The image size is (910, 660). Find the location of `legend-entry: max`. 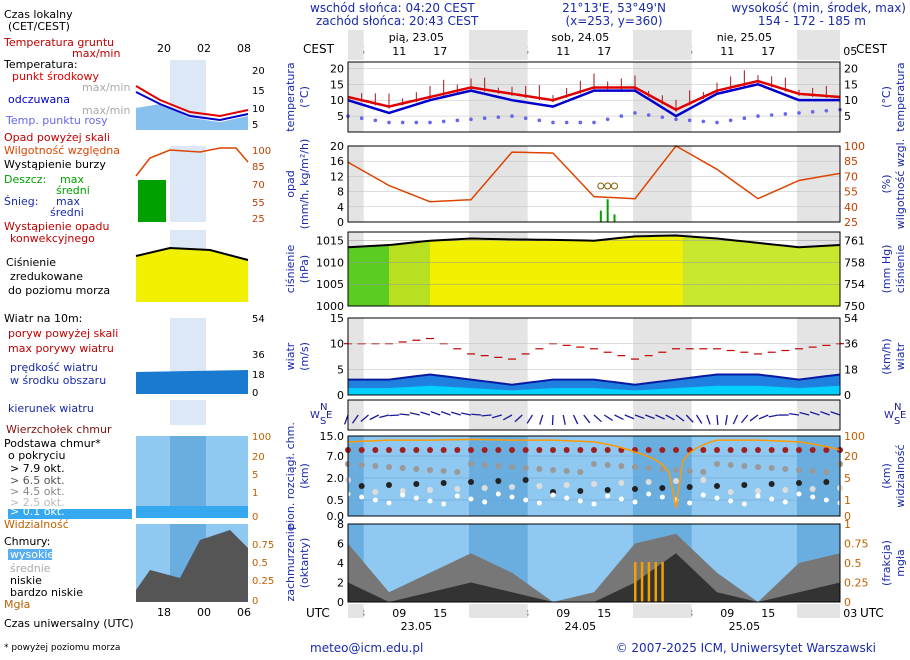

legend-entry: max is located at coordinates (68, 201).